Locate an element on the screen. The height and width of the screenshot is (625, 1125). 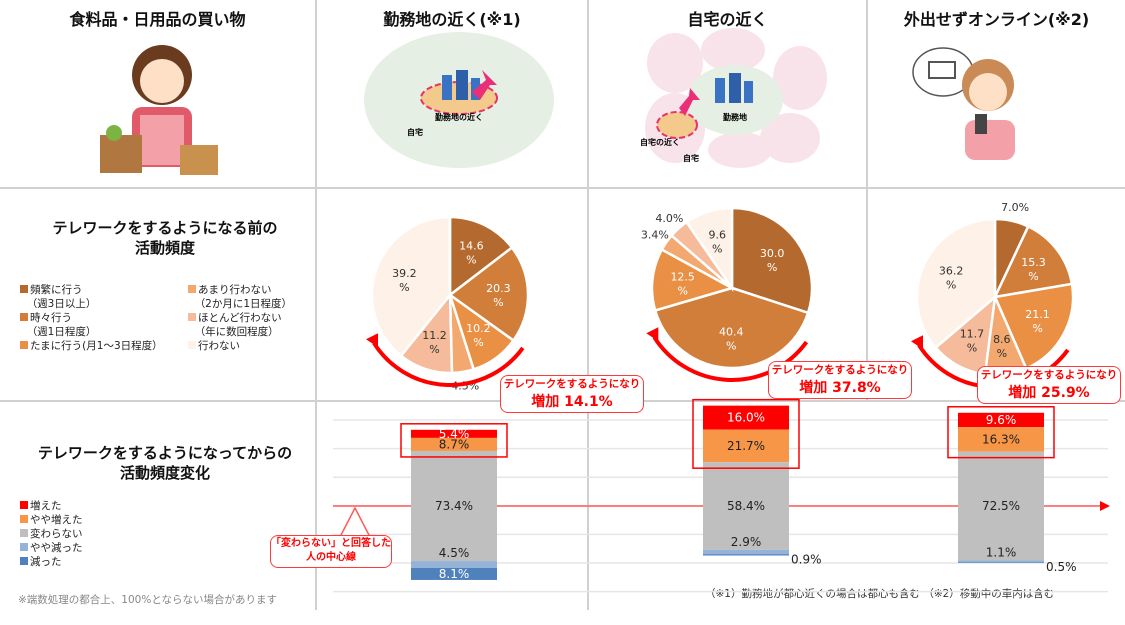
pie-data-label: 8.6% is located at coordinates (1002, 346).